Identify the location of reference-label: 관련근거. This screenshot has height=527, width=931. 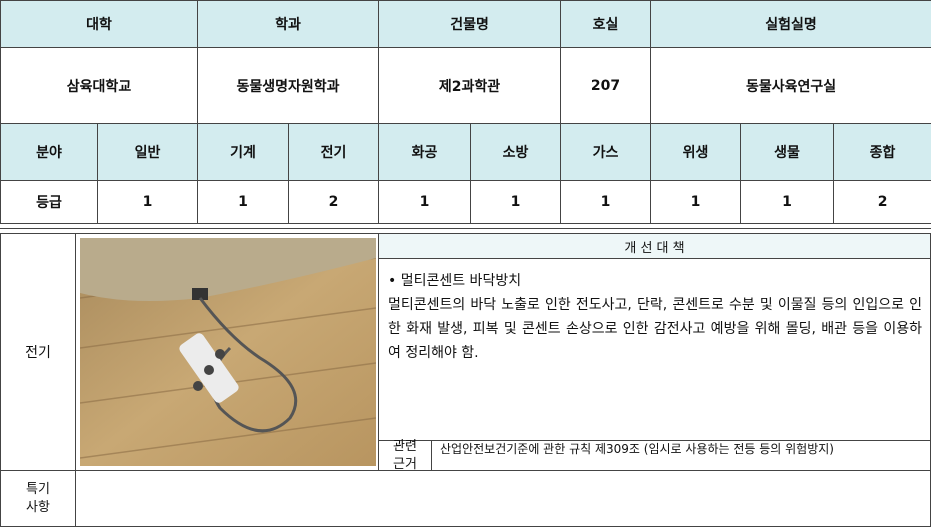
(405, 455).